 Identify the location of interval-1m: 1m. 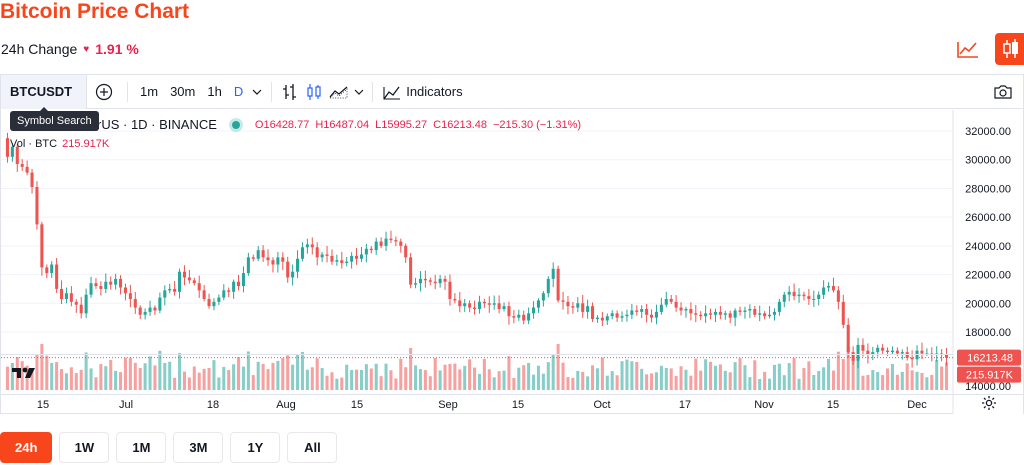
(149, 91).